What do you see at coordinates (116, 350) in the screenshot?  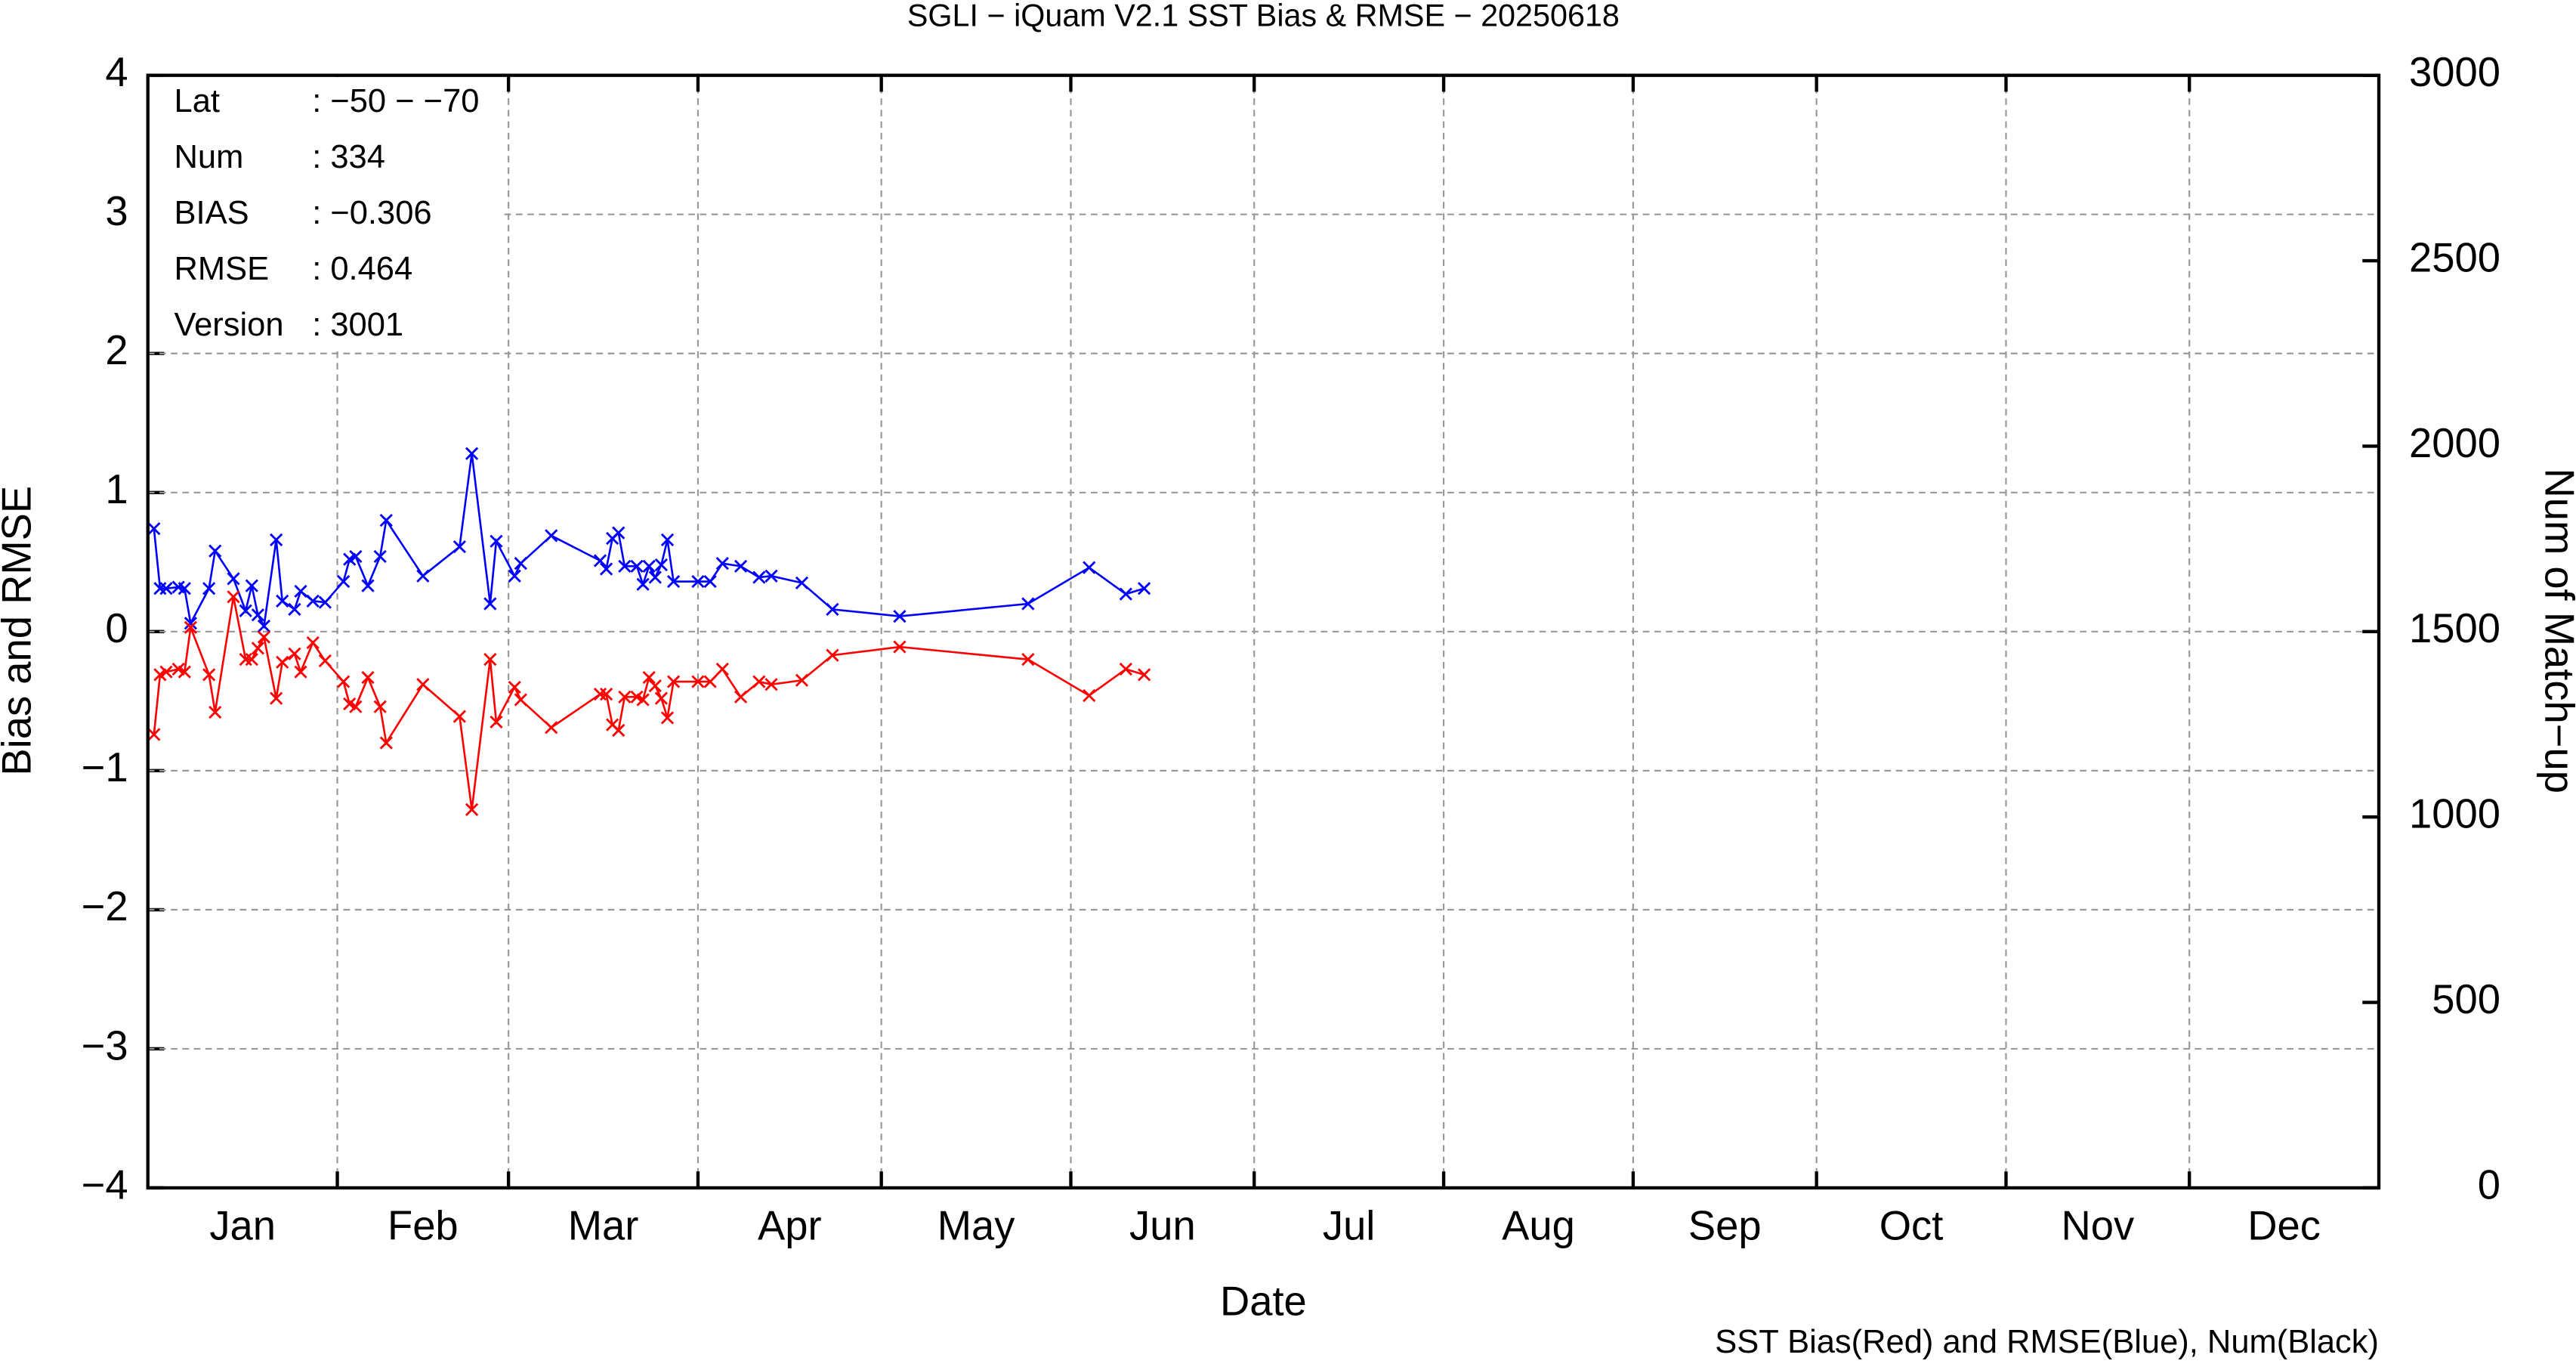 I see `y-tick-label: 2` at bounding box center [116, 350].